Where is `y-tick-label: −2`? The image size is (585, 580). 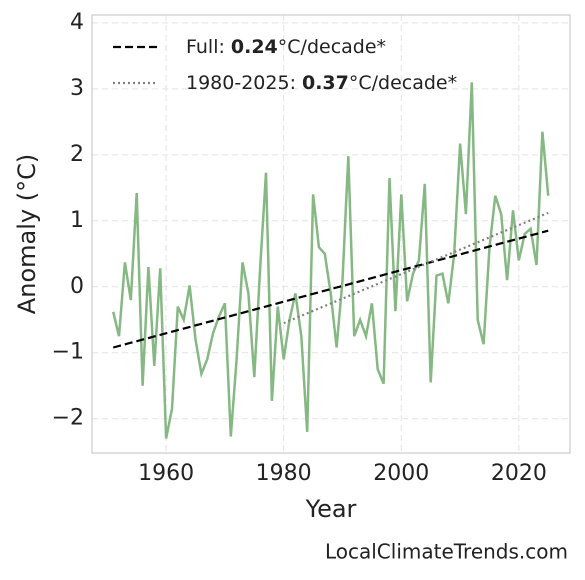 y-tick-label: −2 is located at coordinates (68, 418).